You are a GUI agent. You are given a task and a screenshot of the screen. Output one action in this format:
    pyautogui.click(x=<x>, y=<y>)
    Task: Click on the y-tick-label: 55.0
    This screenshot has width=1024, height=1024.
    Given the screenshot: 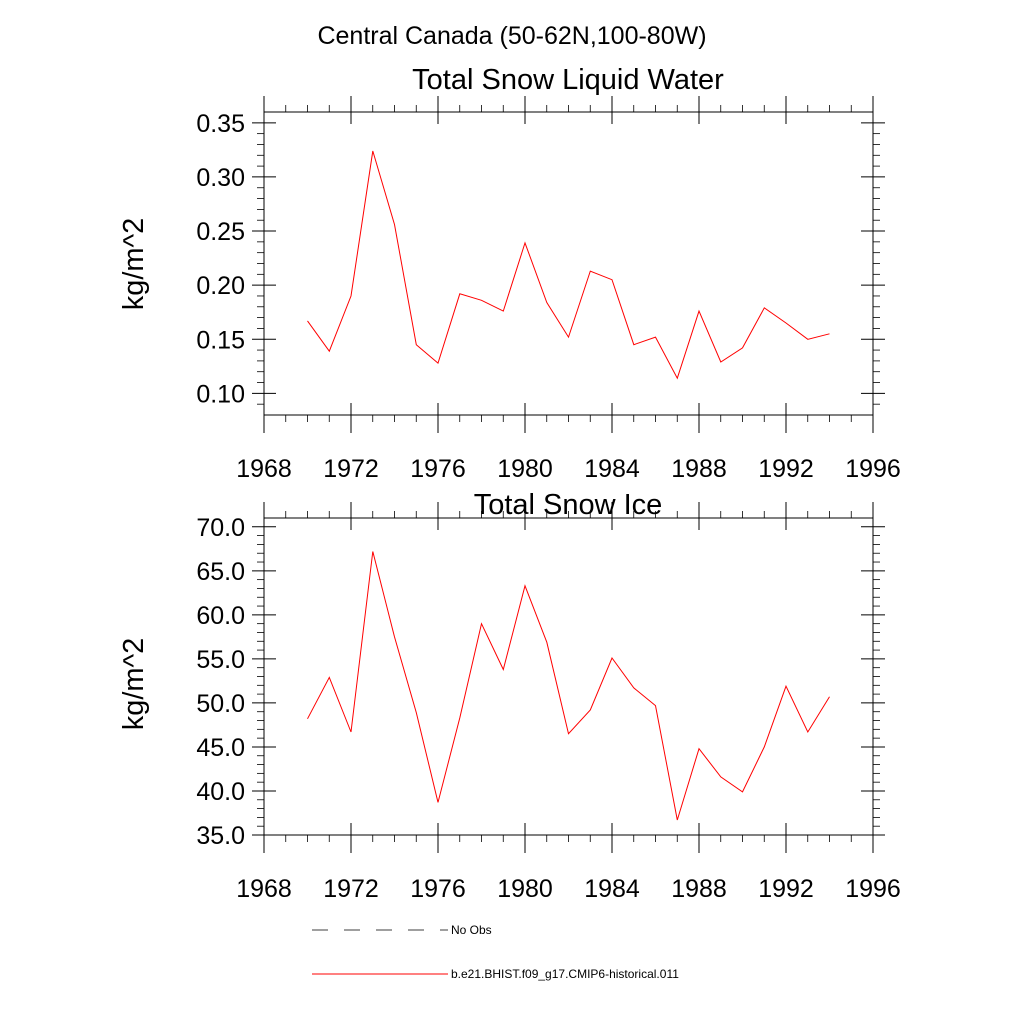 What is the action you would take?
    pyautogui.click(x=220, y=660)
    